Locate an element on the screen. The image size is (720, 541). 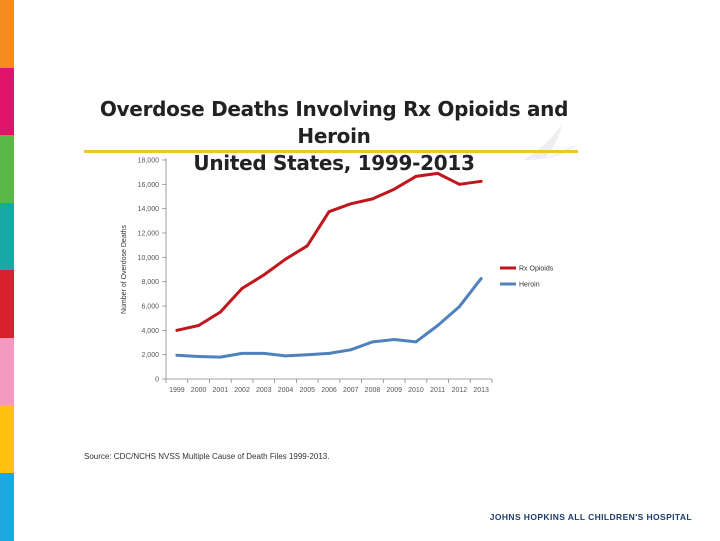
x-tick-label: 2001 is located at coordinates (221, 390).